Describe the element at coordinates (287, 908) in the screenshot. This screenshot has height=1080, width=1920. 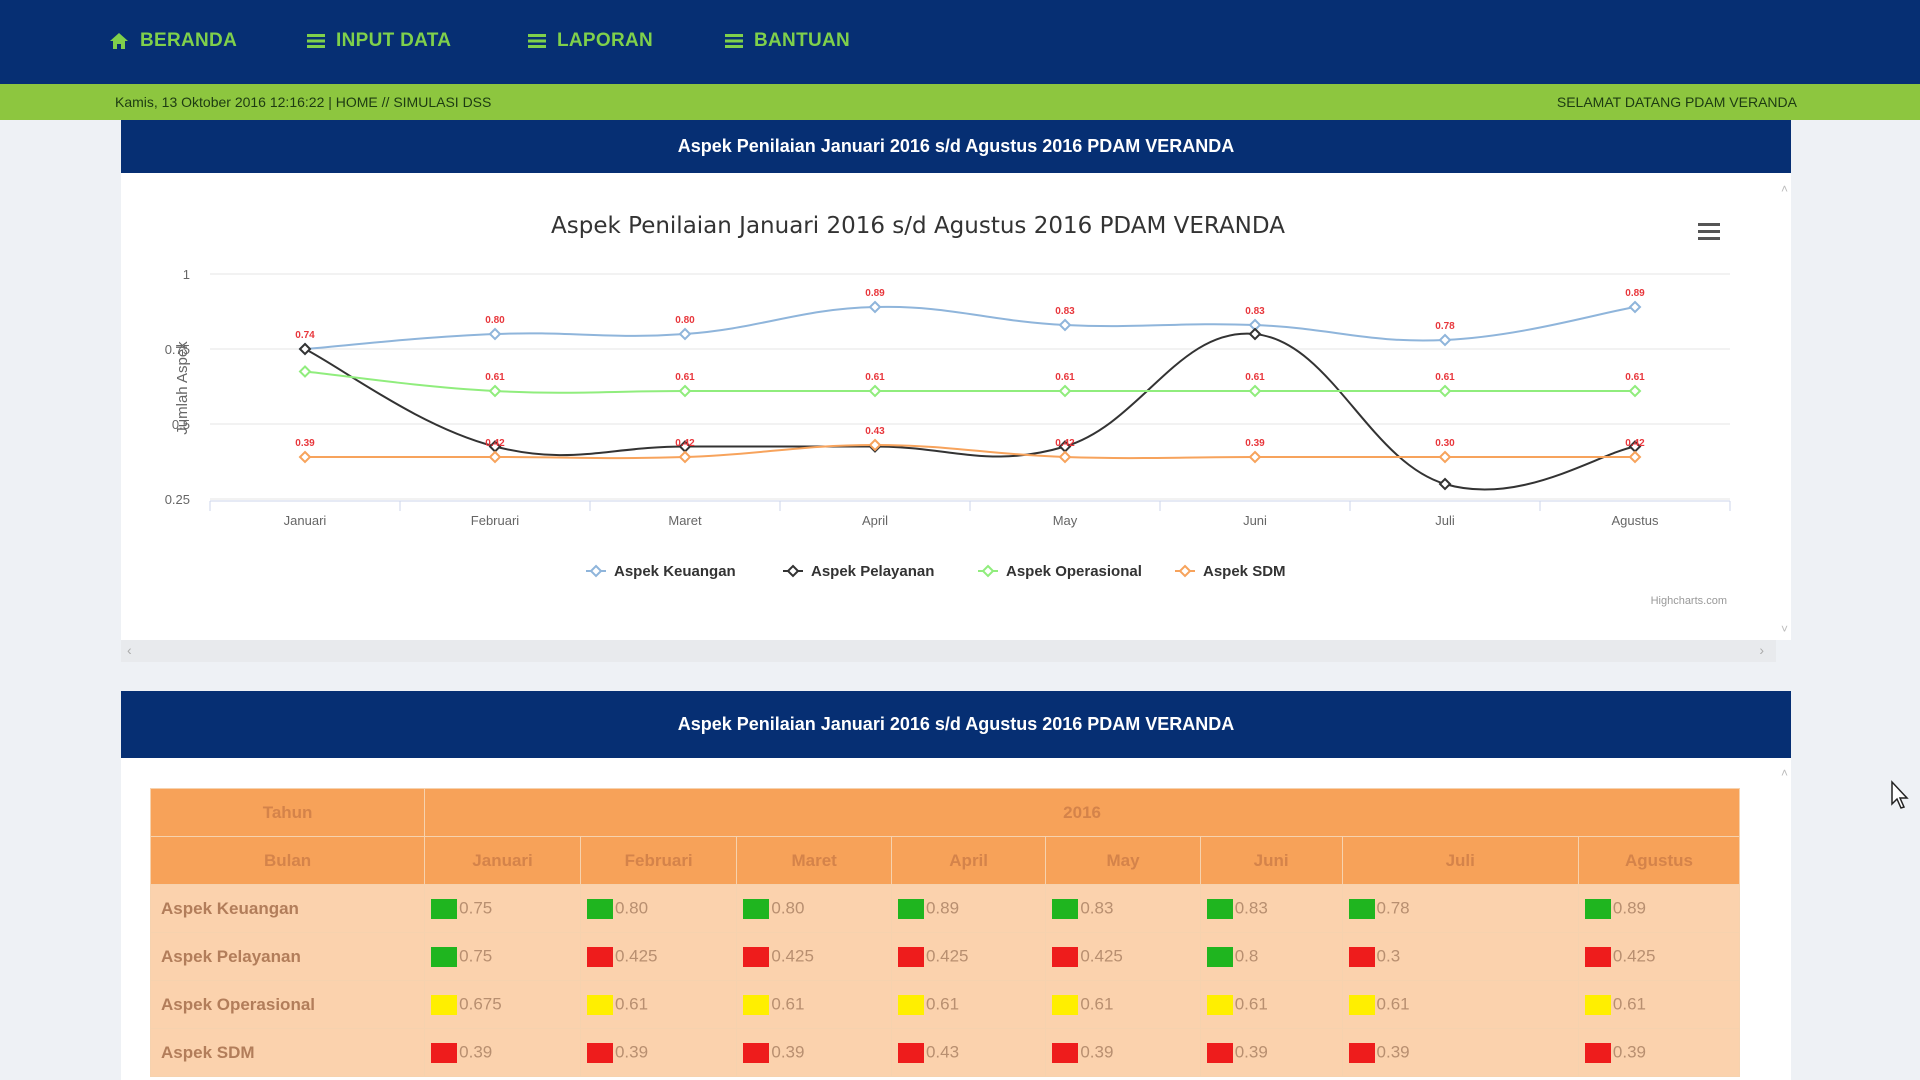
I see `row-label: Aspek Keuangan` at that location.